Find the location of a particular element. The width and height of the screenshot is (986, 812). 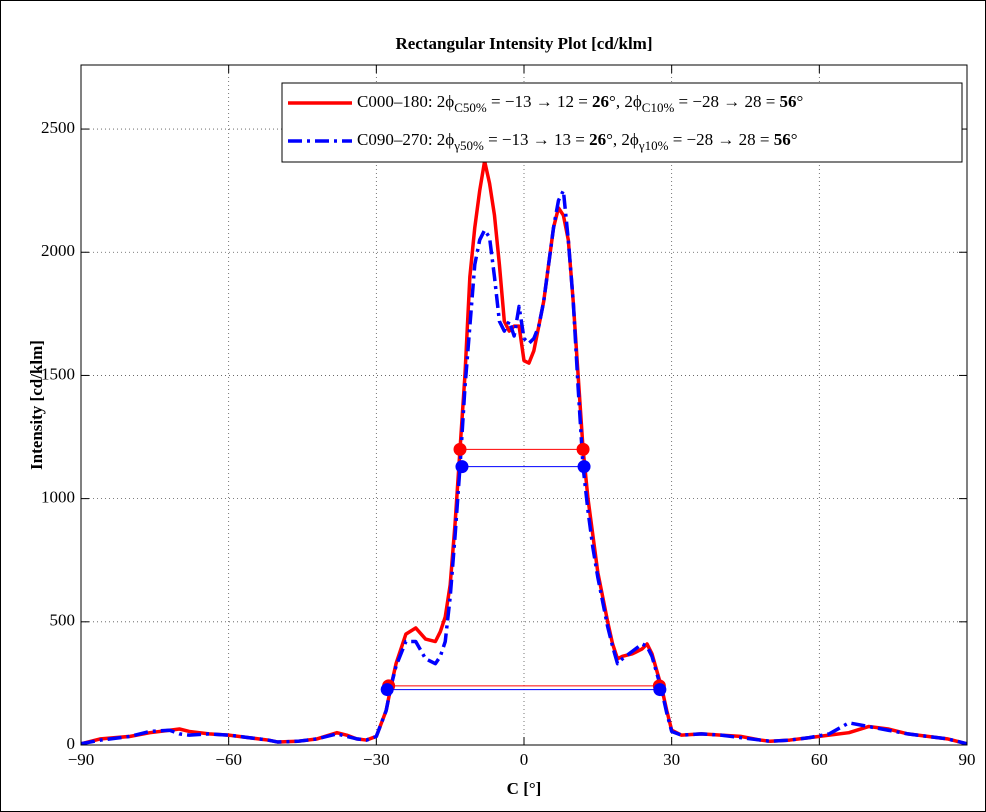

y-tick-label: 2500 is located at coordinates (58, 127).